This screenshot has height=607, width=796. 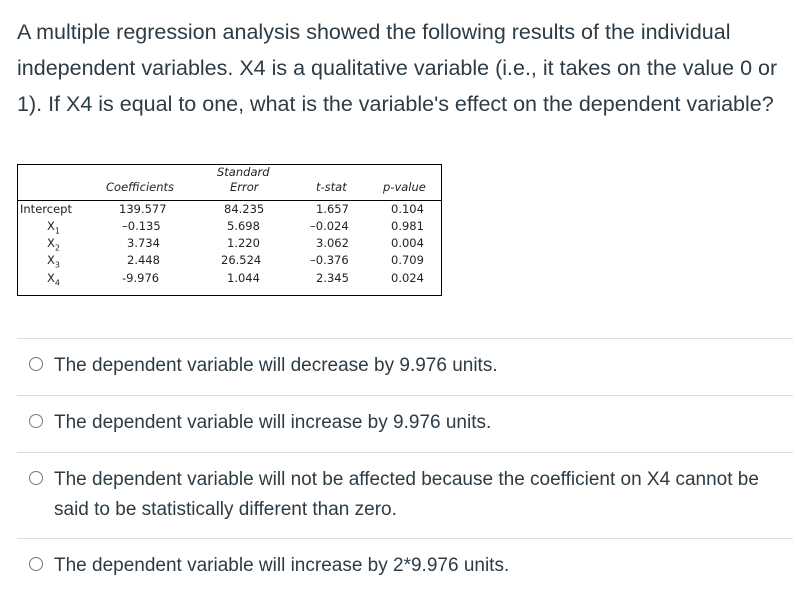 I want to click on row-p: 0.024, so click(x=407, y=278).